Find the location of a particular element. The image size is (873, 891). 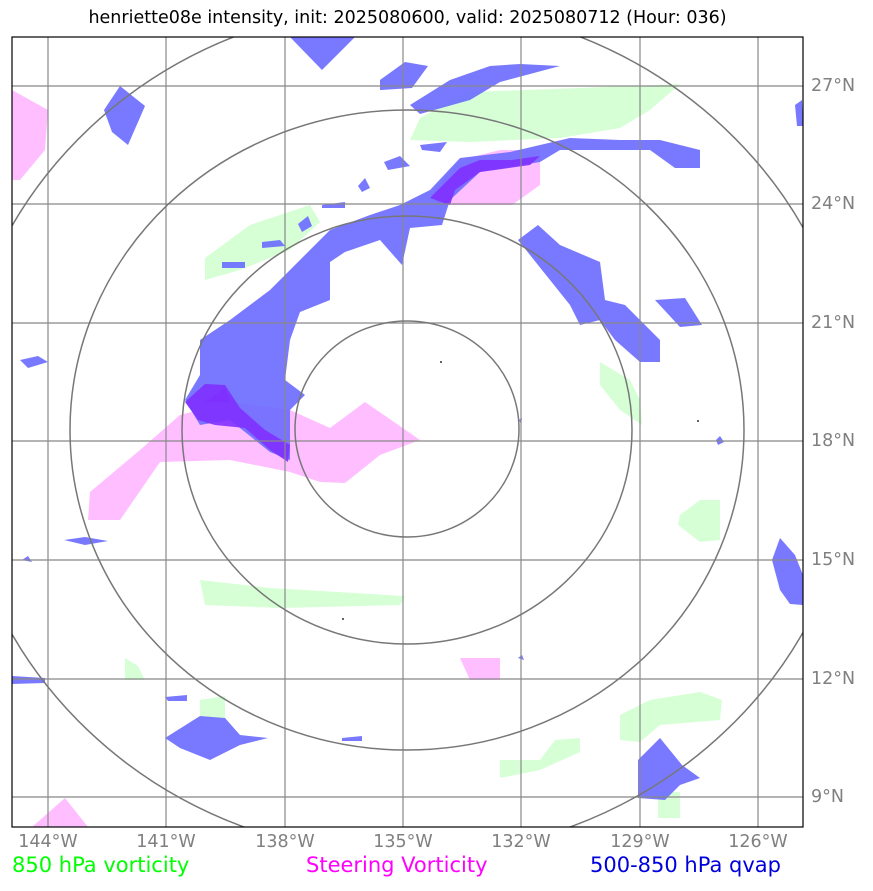

longitude-label: 138°W is located at coordinates (285, 842).